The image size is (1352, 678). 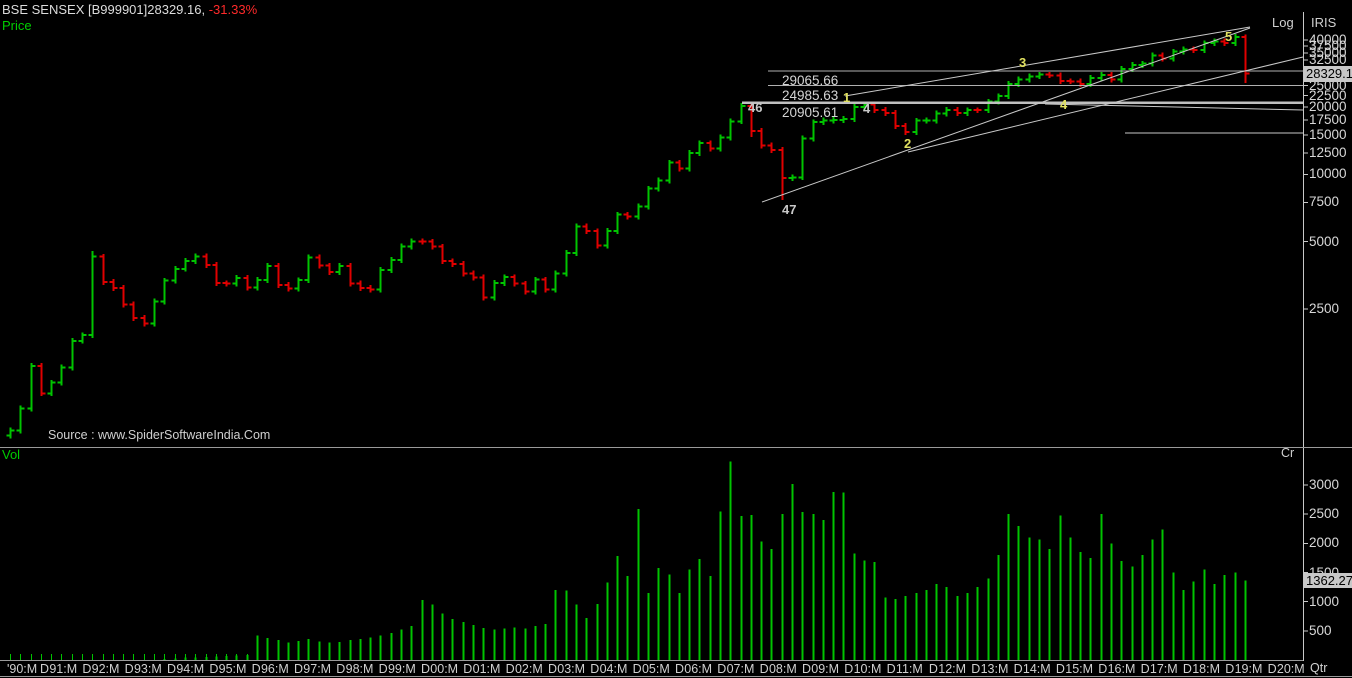 I want to click on x-axis-year-label: 93:M, so click(x=147, y=669).